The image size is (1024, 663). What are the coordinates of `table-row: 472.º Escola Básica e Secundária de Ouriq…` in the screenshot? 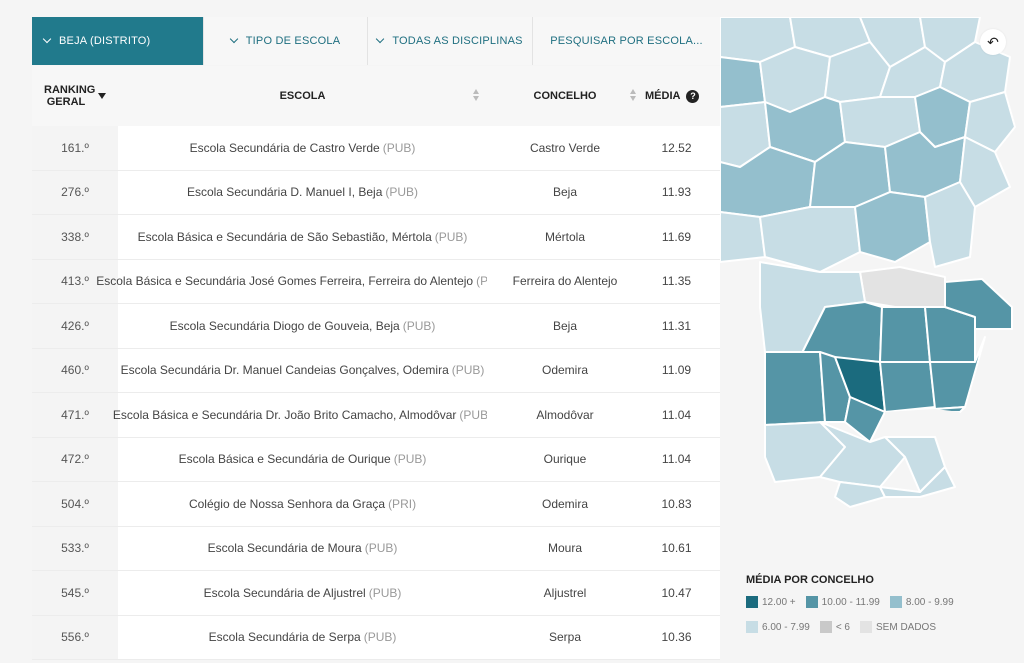 It's located at (376, 459).